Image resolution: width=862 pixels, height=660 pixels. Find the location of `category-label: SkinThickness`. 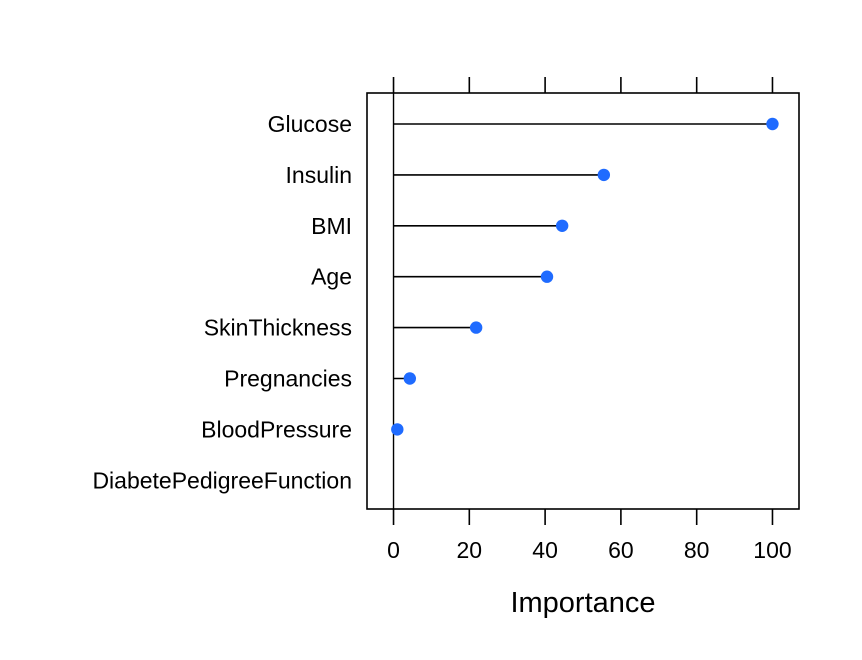

category-label: SkinThickness is located at coordinates (278, 328).